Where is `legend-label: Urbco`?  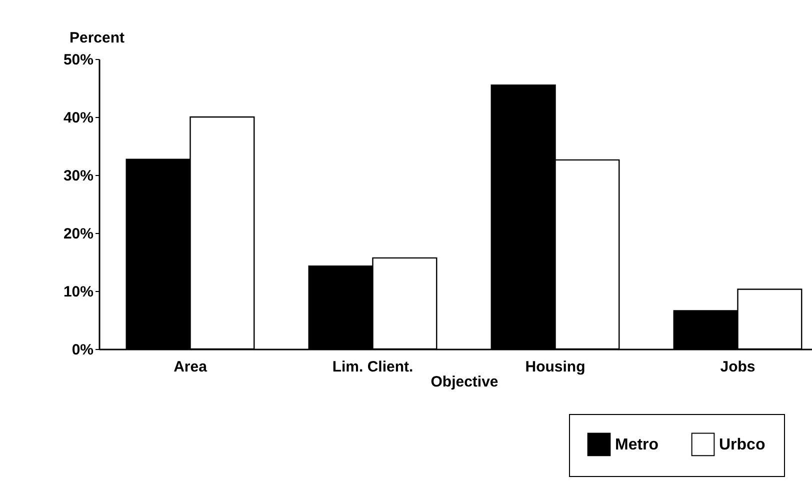
legend-label: Urbco is located at coordinates (742, 445).